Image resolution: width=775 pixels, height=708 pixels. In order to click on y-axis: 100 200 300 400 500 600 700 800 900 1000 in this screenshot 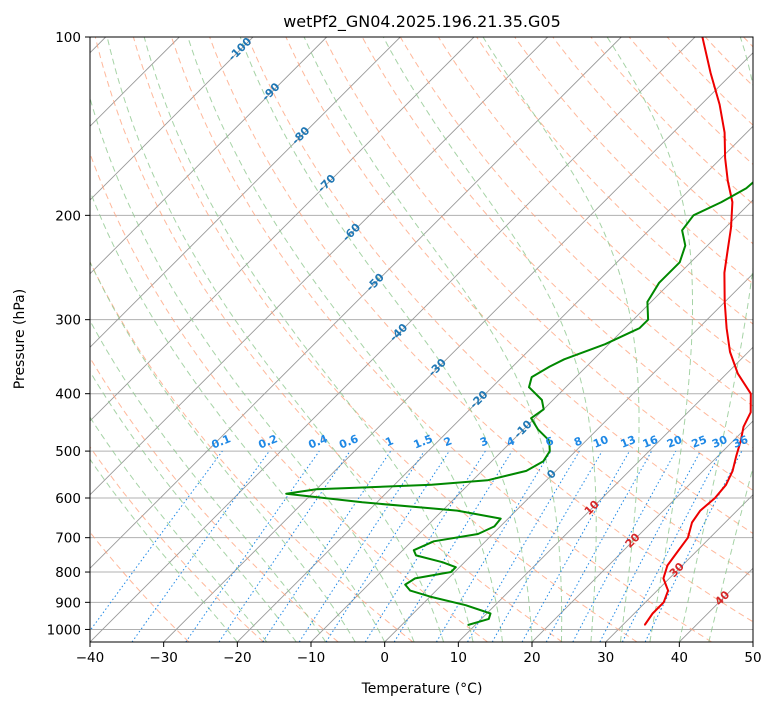, I will do `click(68, 334)`.